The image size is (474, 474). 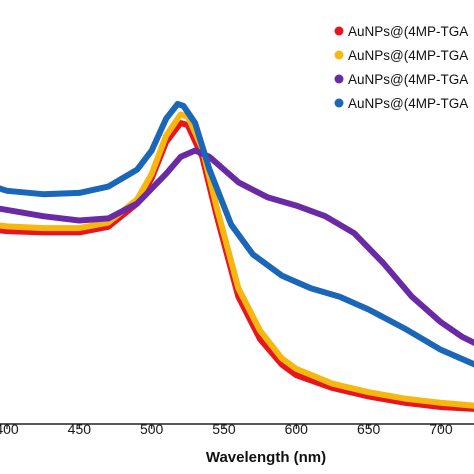 What do you see at coordinates (266, 457) in the screenshot?
I see `x-axis-title: Wavelength (nm)` at bounding box center [266, 457].